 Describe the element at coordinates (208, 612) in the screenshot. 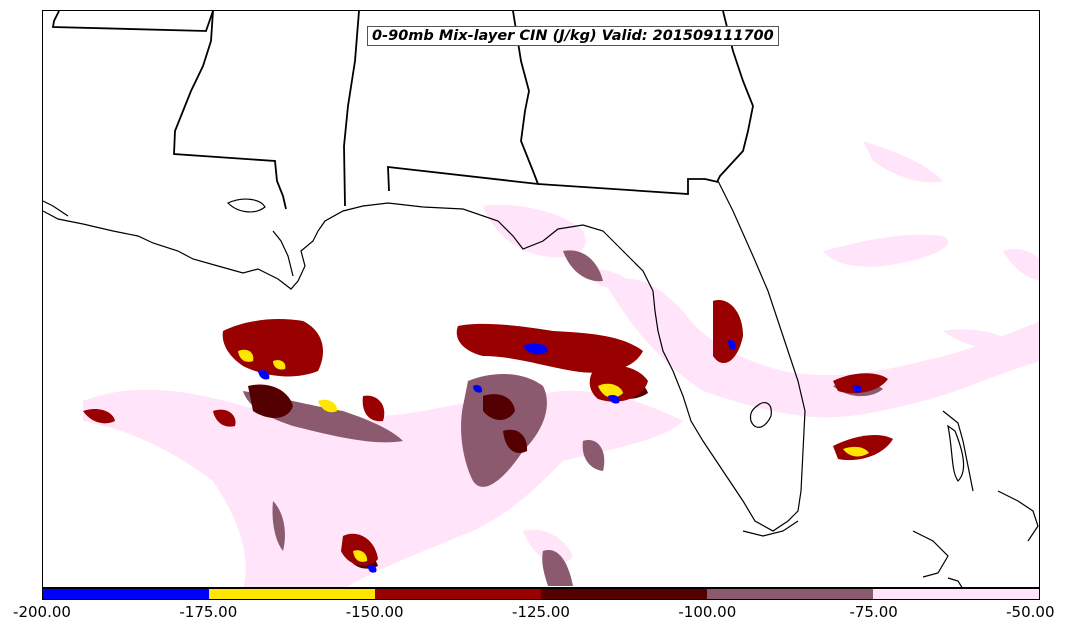

I see `colorbar-tick-label: -175.00` at that location.